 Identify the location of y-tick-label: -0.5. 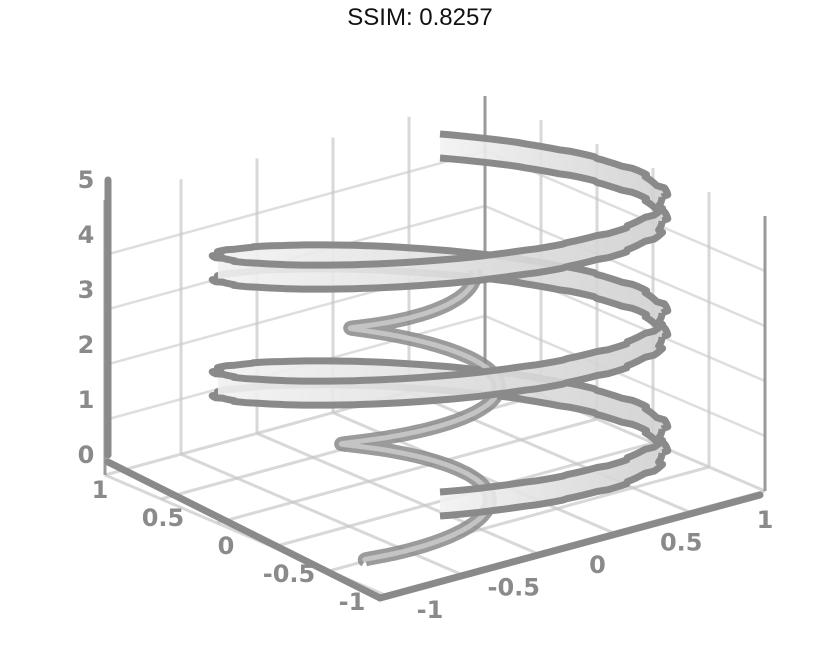
(289, 574).